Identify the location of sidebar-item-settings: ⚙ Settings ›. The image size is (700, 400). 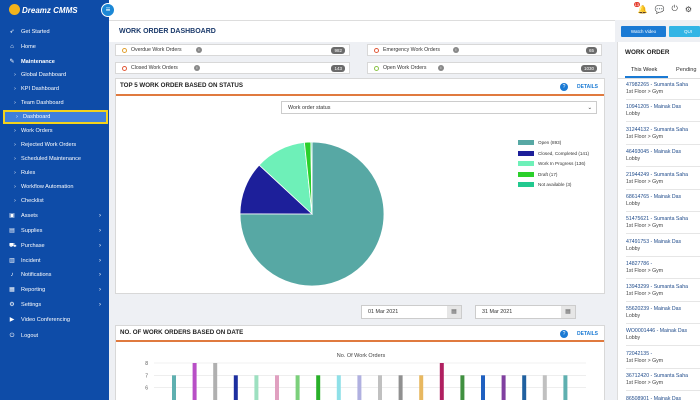
(54, 305).